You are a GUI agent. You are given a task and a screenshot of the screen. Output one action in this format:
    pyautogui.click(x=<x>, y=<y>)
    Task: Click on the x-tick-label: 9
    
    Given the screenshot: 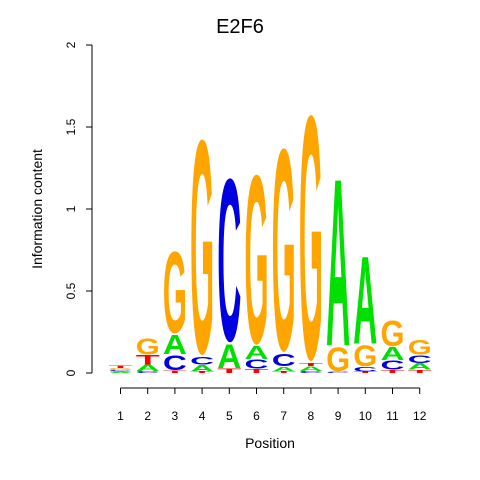 What is the action you would take?
    pyautogui.click(x=338, y=416)
    